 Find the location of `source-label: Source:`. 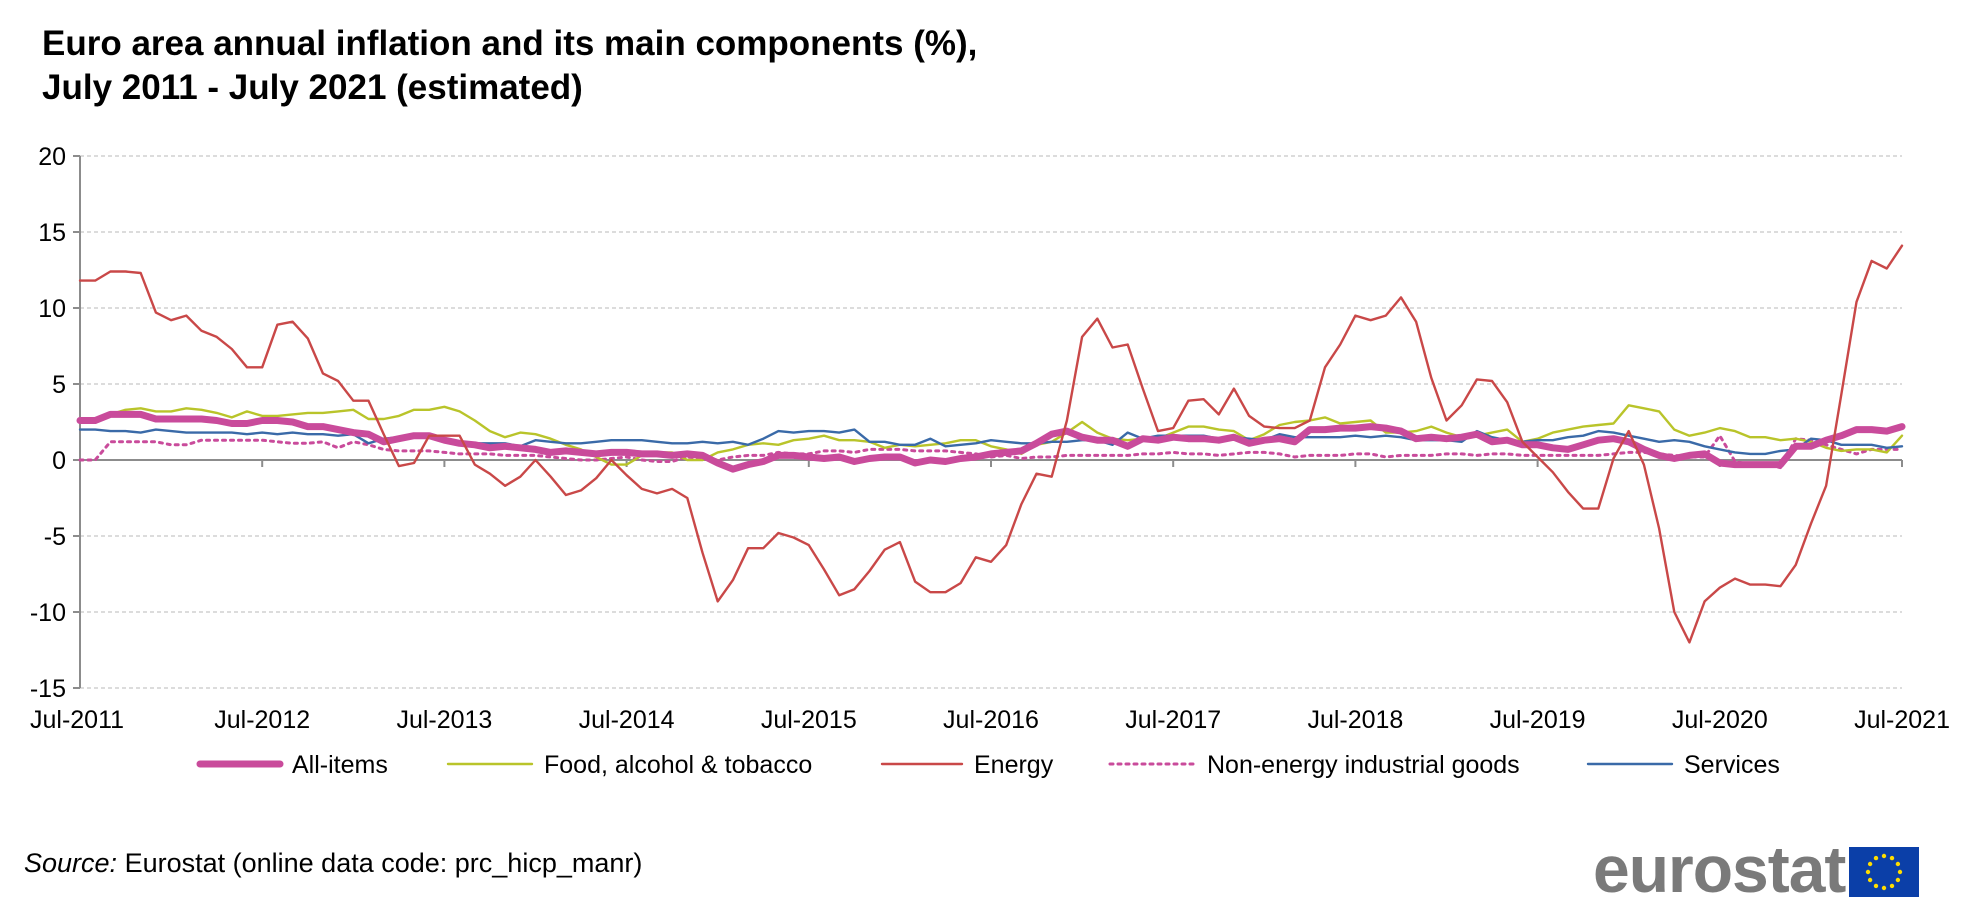

source-label: Source: is located at coordinates (71, 863).